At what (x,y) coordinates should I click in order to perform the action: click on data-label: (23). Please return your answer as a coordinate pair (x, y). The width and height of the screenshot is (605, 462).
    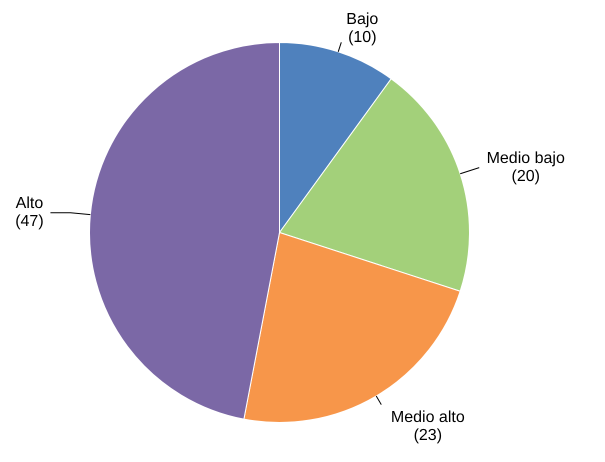
    Looking at the image, I should click on (428, 435).